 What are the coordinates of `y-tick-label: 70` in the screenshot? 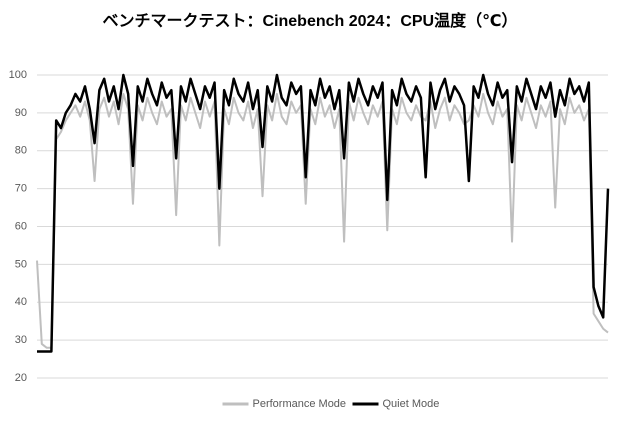 It's located at (21, 189).